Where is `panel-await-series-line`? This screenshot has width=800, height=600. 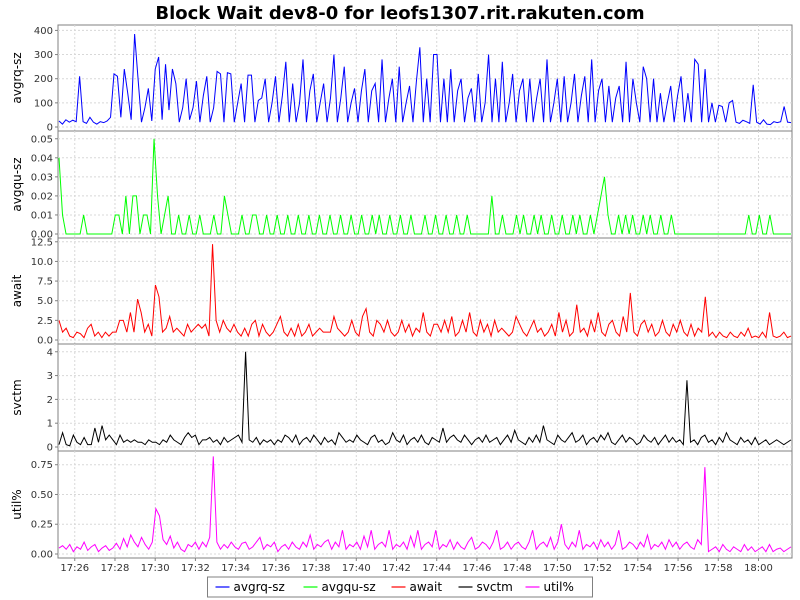 panel-await-series-line is located at coordinates (425, 292).